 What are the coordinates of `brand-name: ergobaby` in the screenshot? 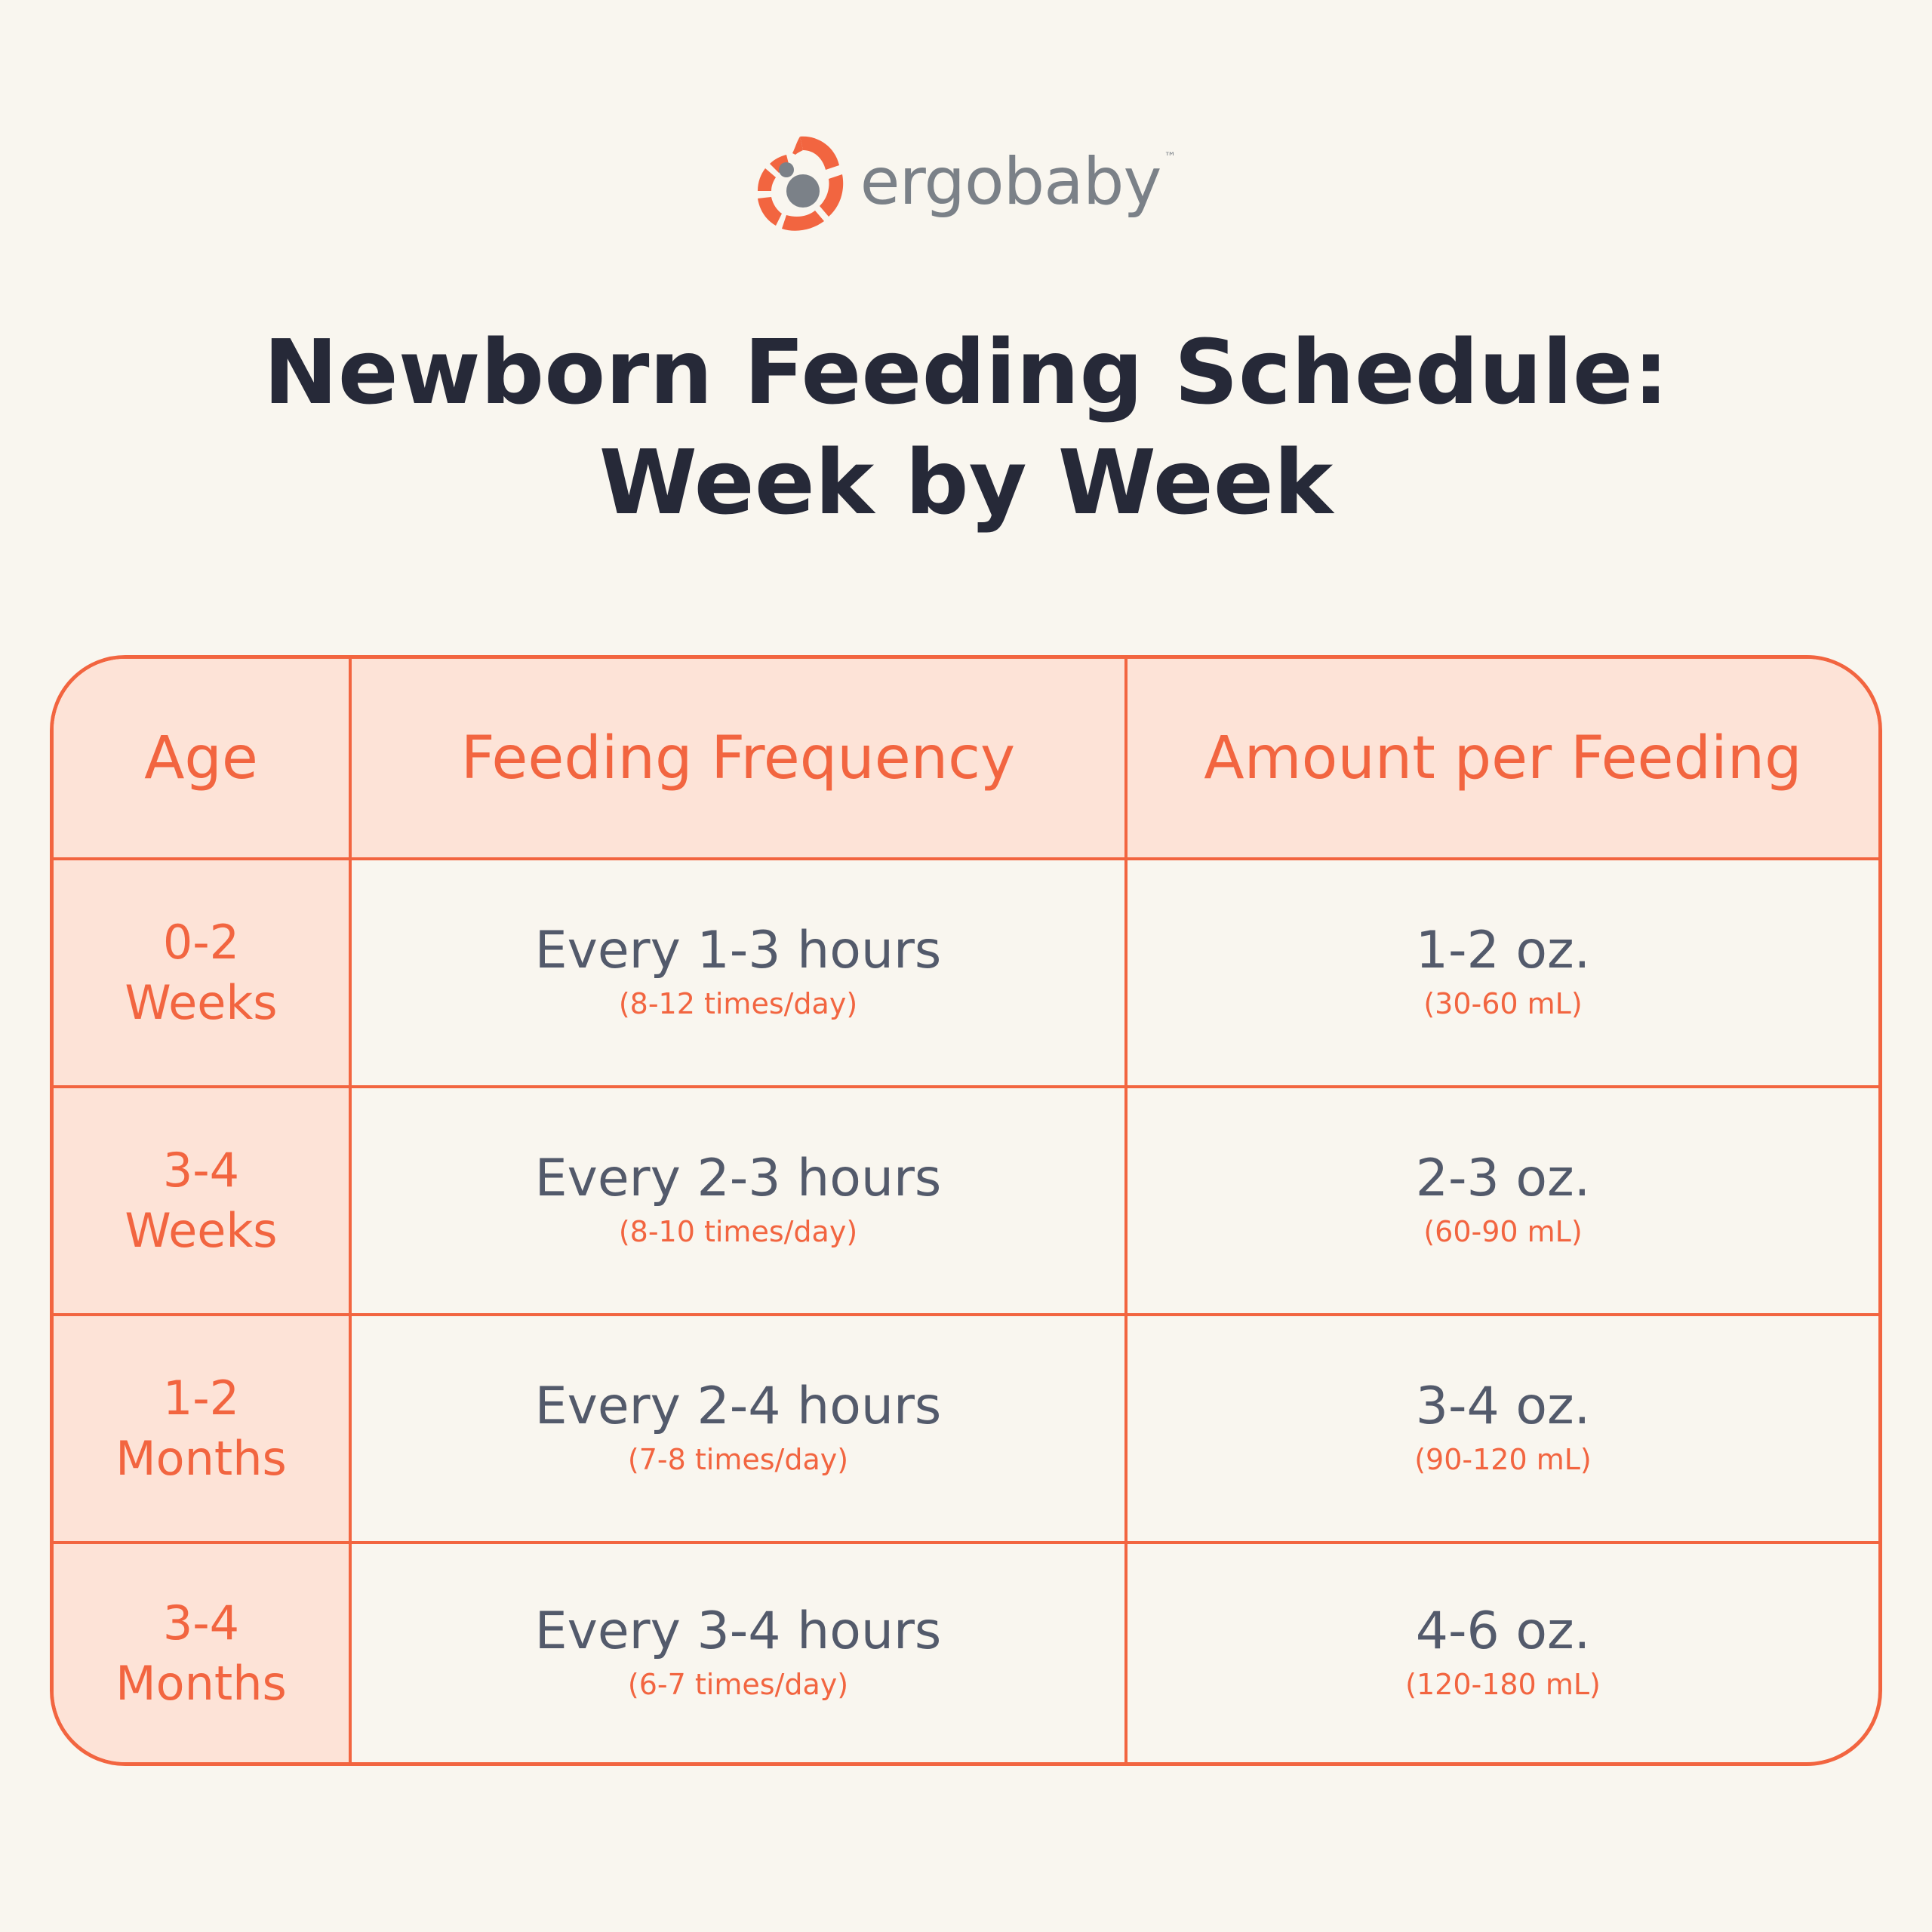 It's located at (1011, 182).